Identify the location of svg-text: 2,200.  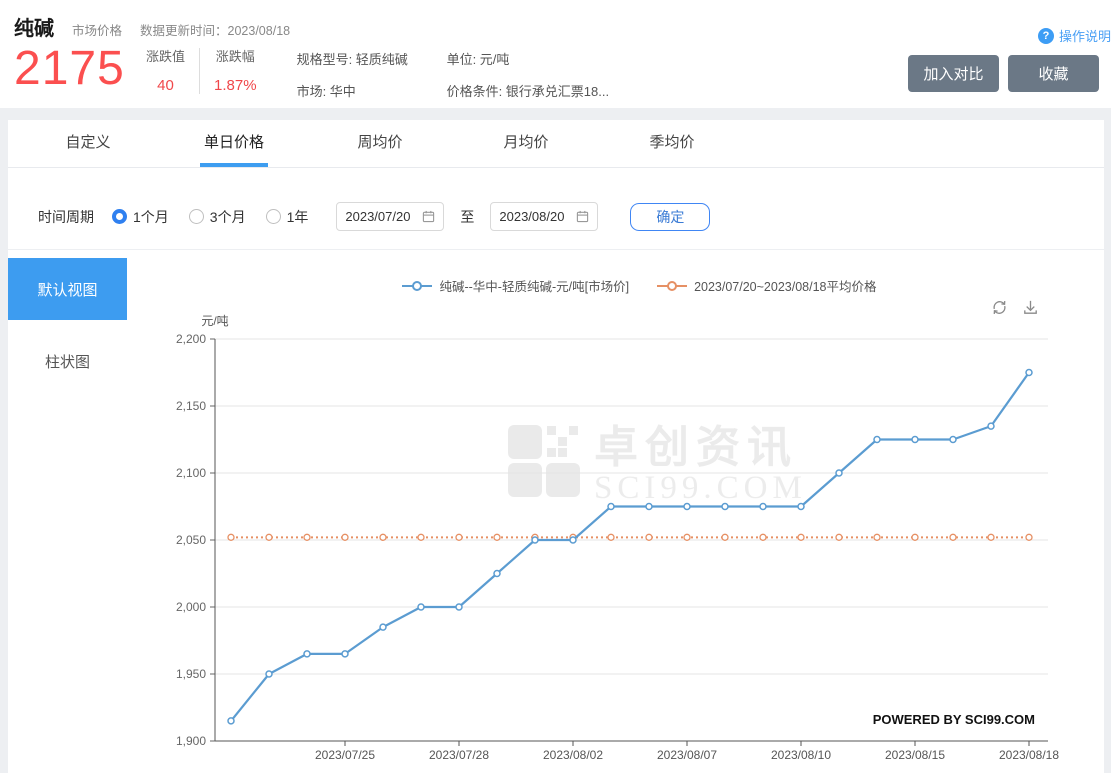
(191, 339).